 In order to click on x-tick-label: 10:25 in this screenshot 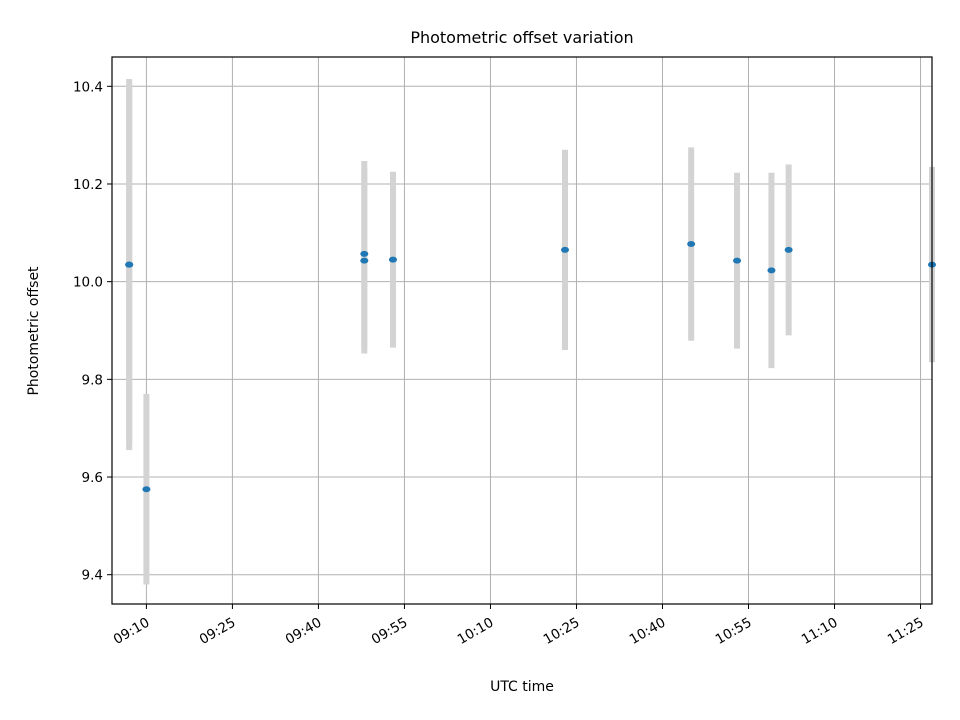, I will do `click(562, 631)`.